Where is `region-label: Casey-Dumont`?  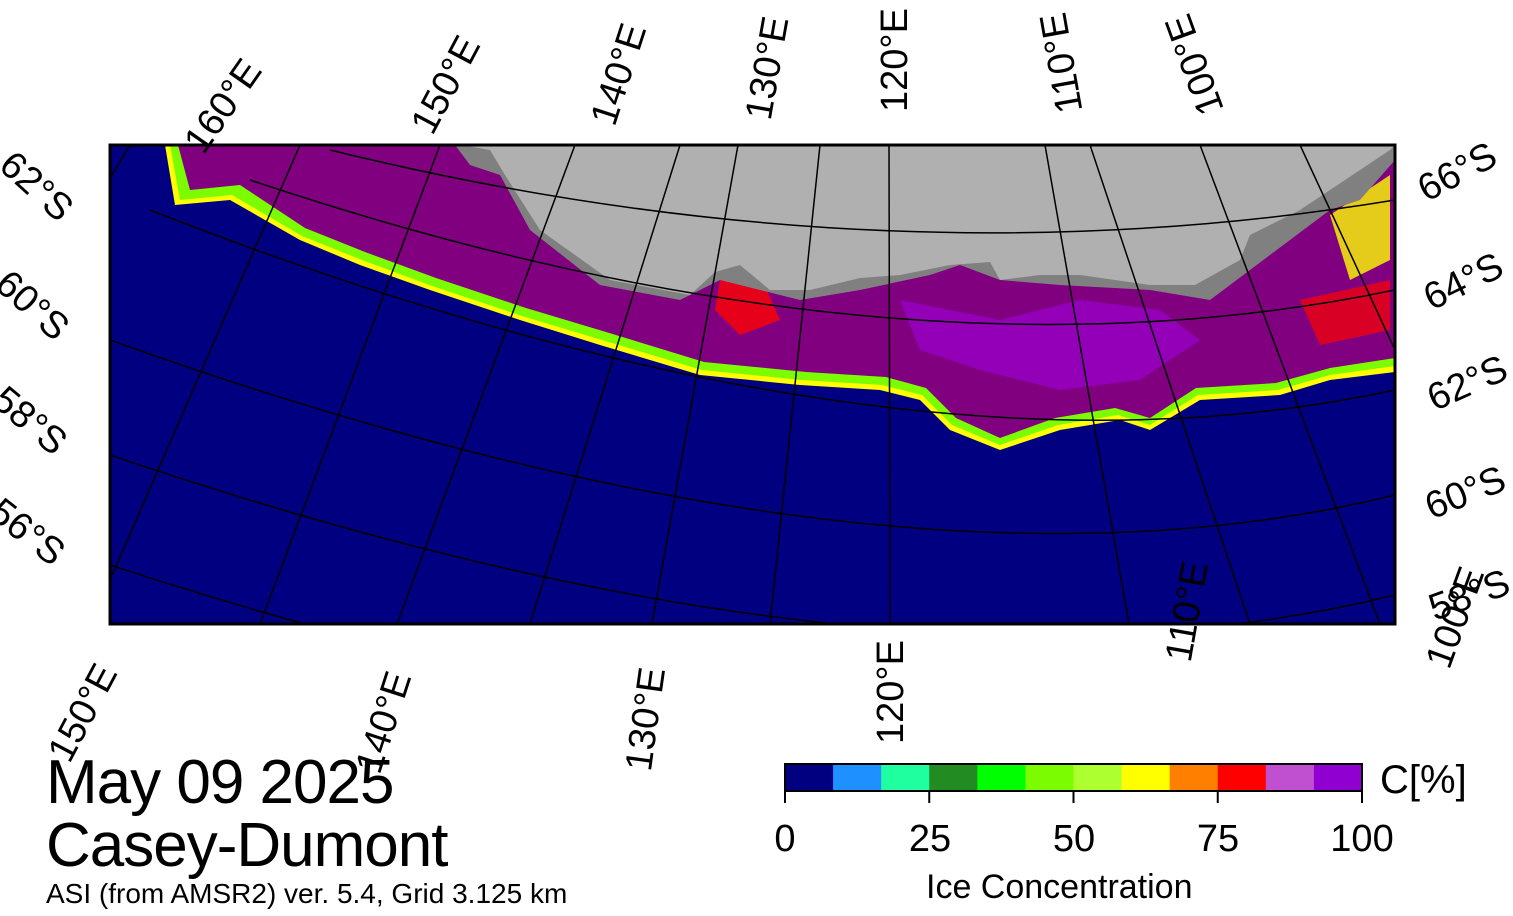 region-label: Casey-Dumont is located at coordinates (247, 845).